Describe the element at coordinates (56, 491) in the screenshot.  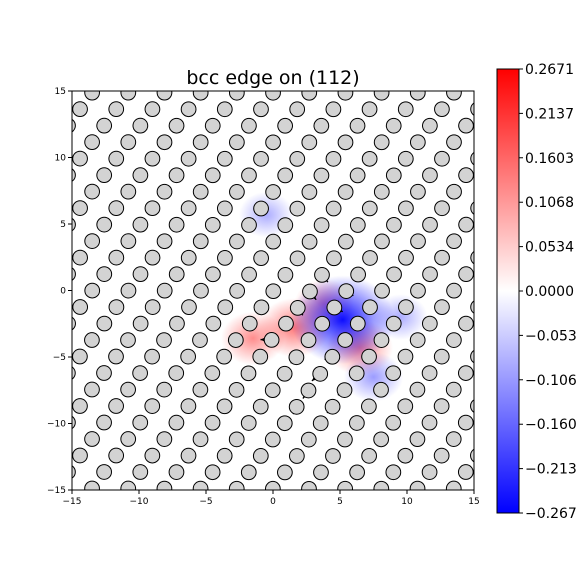
I see `y-tick-label: −15` at that location.